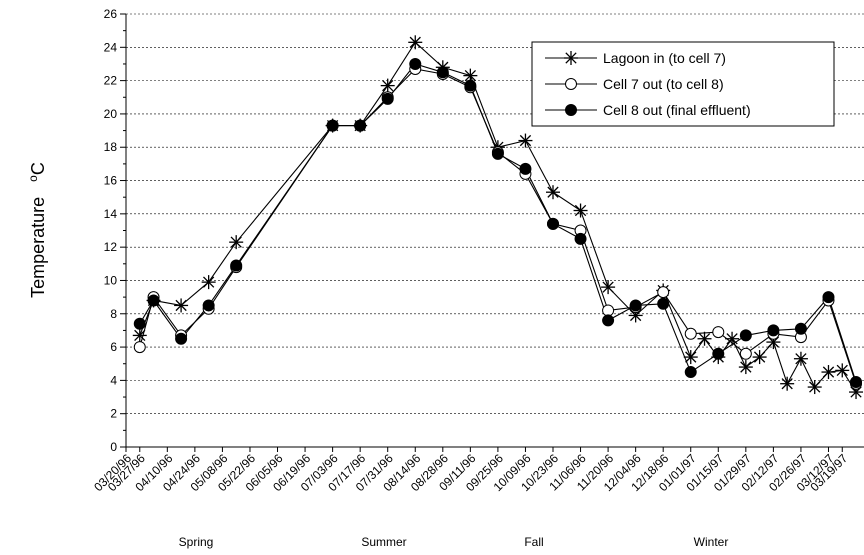 This screenshot has height=555, width=864. What do you see at coordinates (111, 247) in the screenshot?
I see `y-tick-label: 12` at bounding box center [111, 247].